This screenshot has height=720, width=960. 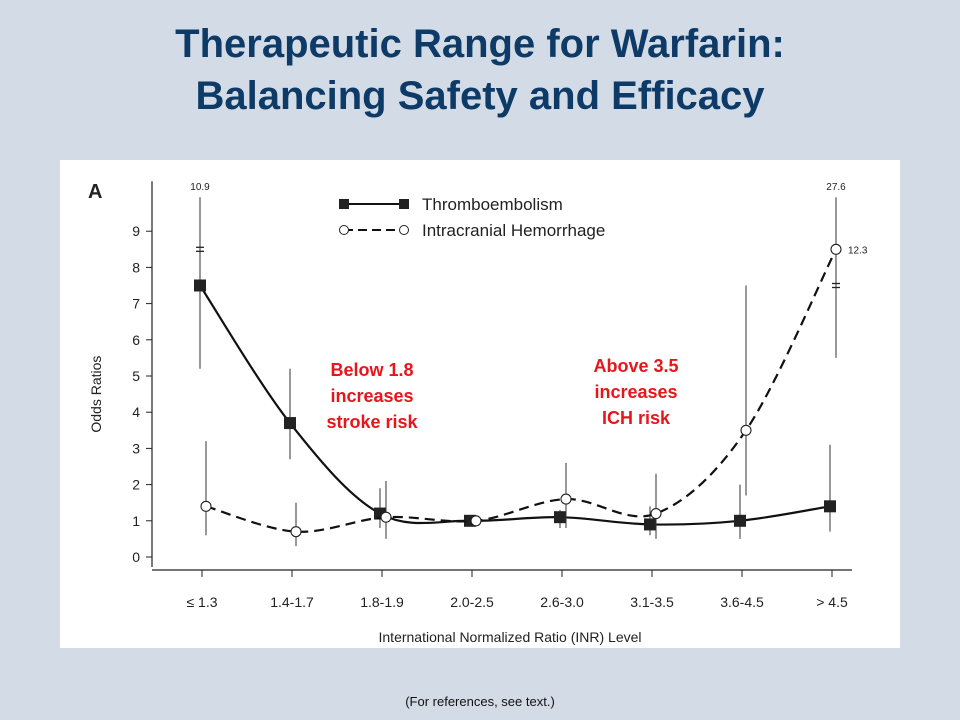 What do you see at coordinates (836, 187) in the screenshot?
I see `break-value-label: 27.6` at bounding box center [836, 187].